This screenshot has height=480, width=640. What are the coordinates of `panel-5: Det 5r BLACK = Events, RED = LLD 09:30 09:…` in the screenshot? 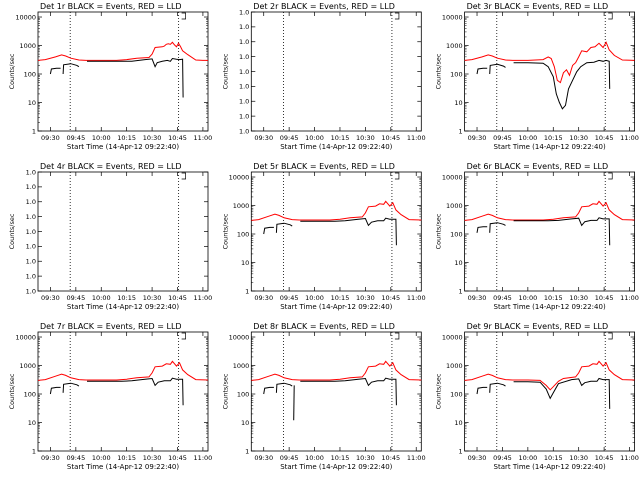 It's located at (323, 236).